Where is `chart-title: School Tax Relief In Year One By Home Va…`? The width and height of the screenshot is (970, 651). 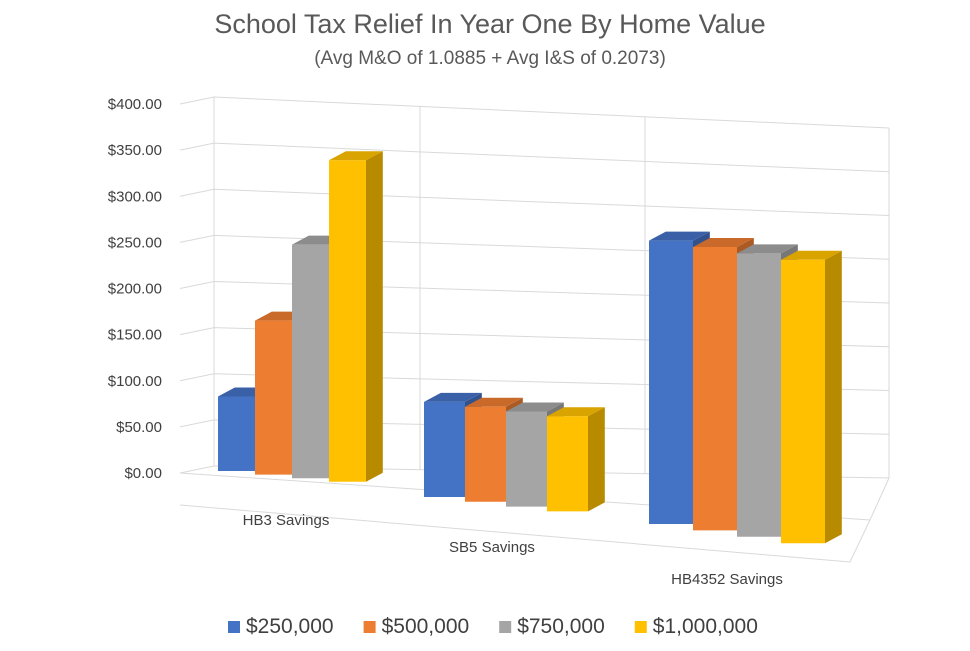
chart-title: School Tax Relief In Year One By Home Va… is located at coordinates (489, 24).